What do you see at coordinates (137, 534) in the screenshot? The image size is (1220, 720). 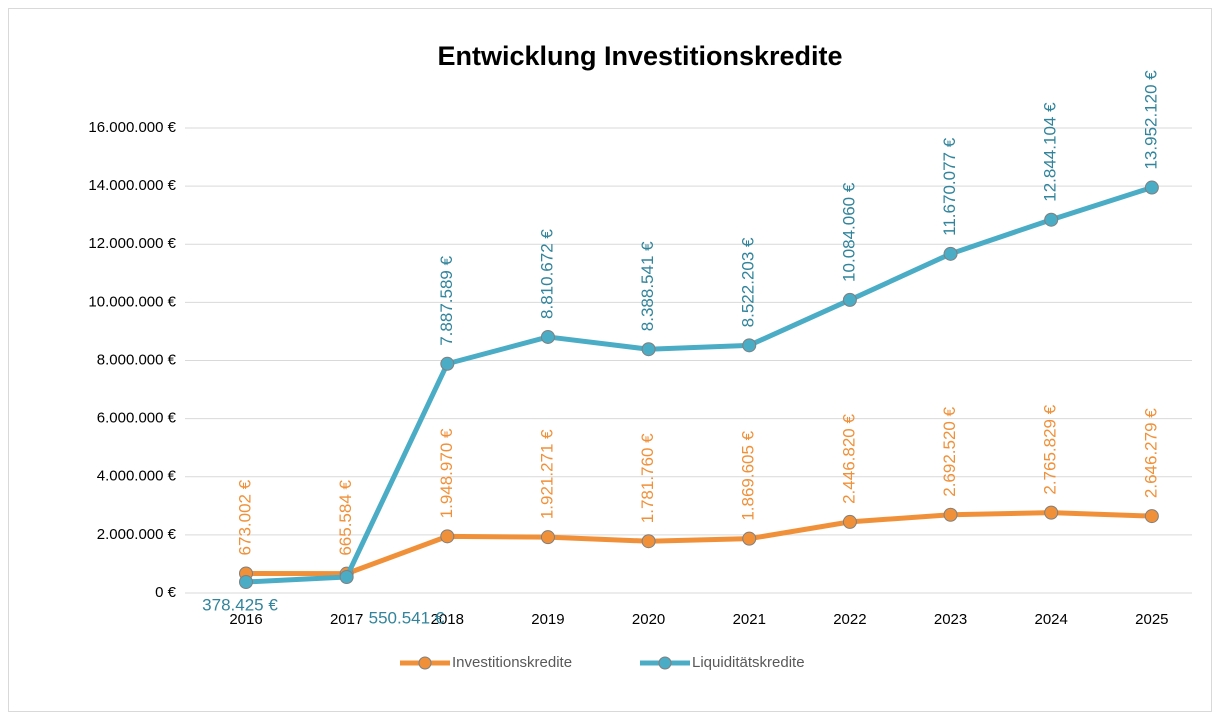 I see `y-tick-label: 2.000.000 €` at bounding box center [137, 534].